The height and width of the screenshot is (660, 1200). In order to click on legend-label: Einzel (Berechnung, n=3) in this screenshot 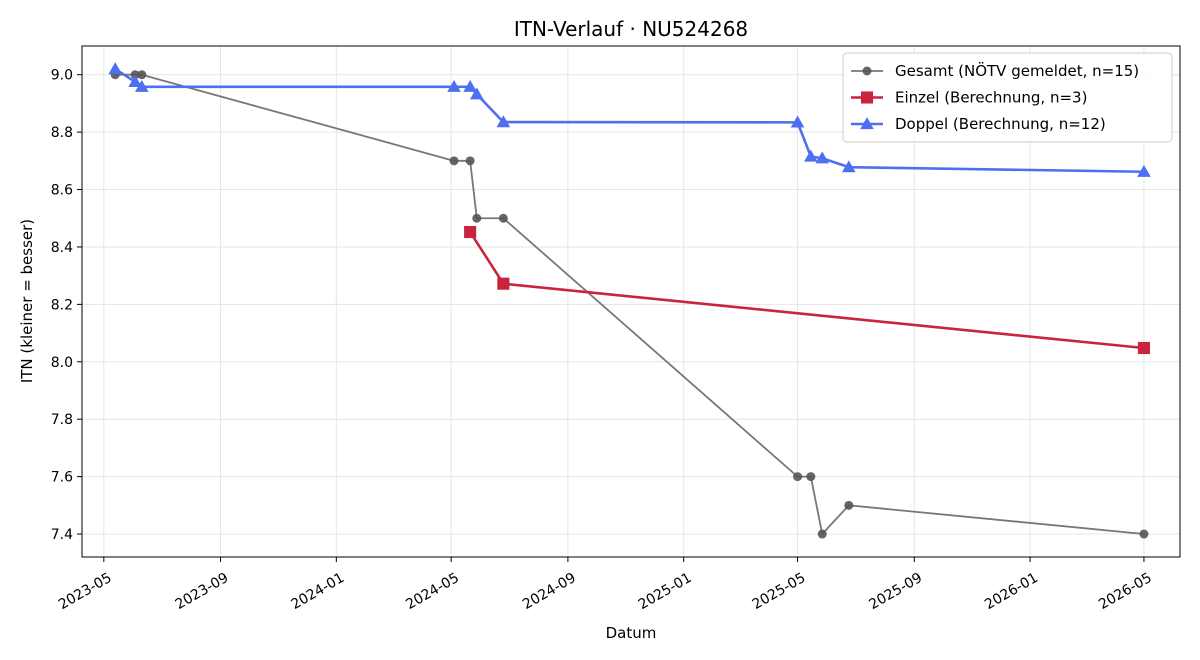, I will do `click(991, 98)`.